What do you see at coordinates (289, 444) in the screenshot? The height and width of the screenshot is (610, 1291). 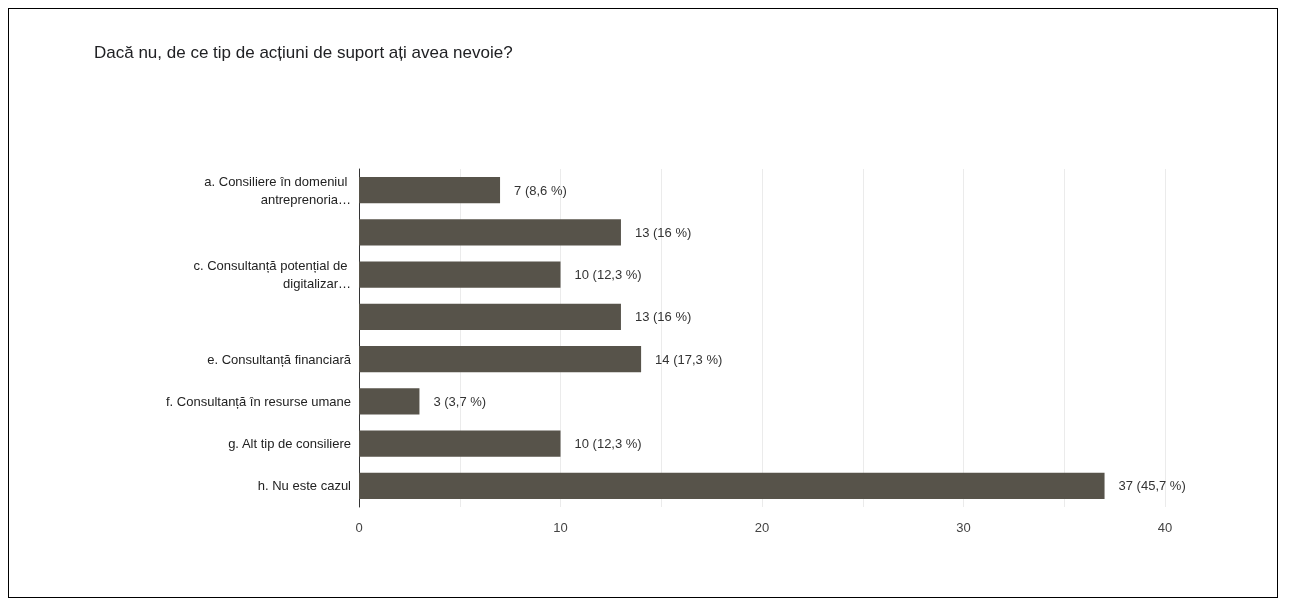 I see `y-tick-label: g. Alt tip de consiliere` at bounding box center [289, 444].